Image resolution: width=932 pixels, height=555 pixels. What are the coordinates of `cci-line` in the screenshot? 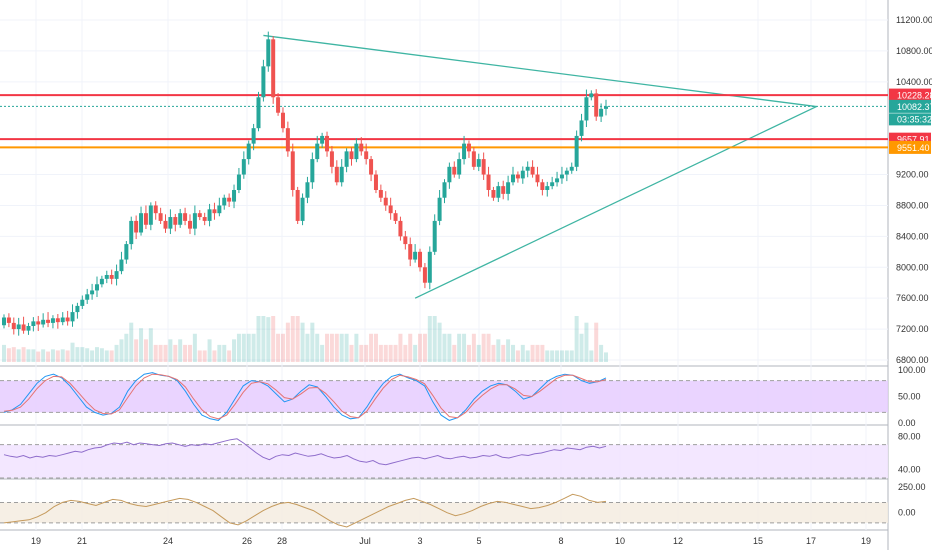 It's located at (305, 510).